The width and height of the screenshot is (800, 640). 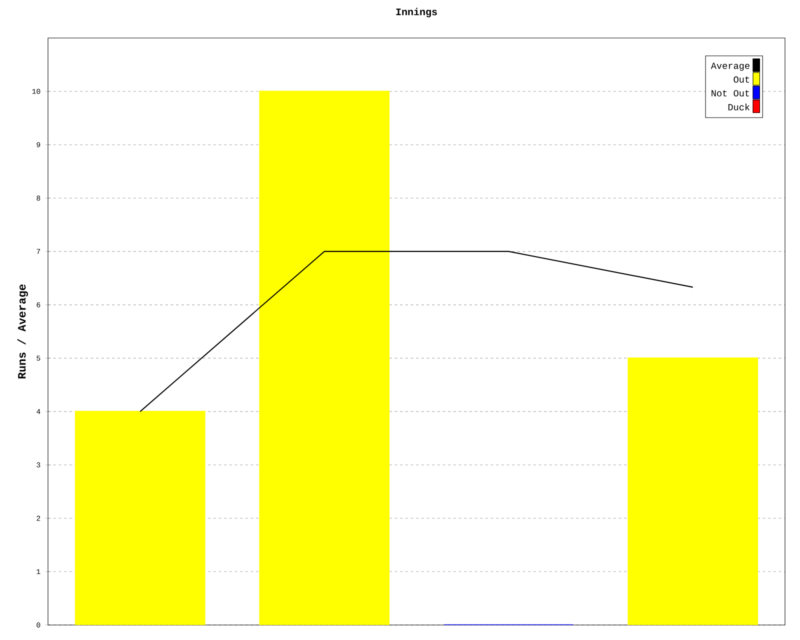 I want to click on legend-label: Not Out, so click(x=731, y=93).